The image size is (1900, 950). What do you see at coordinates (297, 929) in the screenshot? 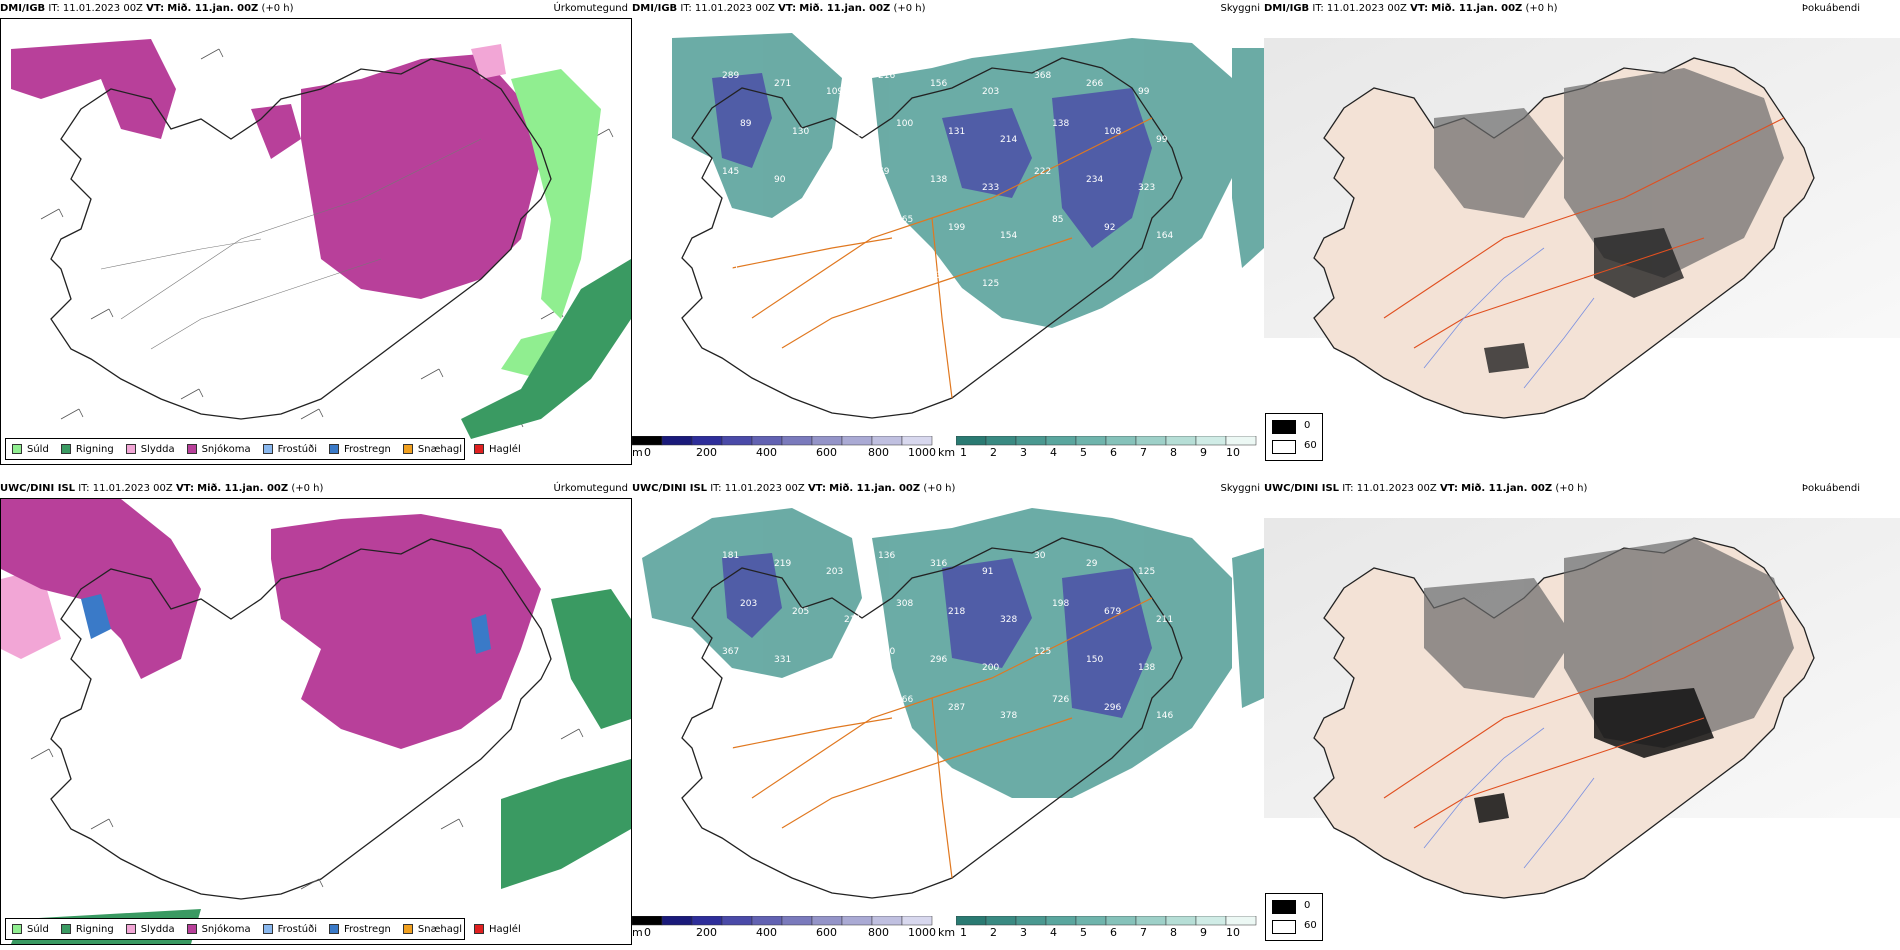
I see `legend-label: Frostúði` at bounding box center [297, 929].